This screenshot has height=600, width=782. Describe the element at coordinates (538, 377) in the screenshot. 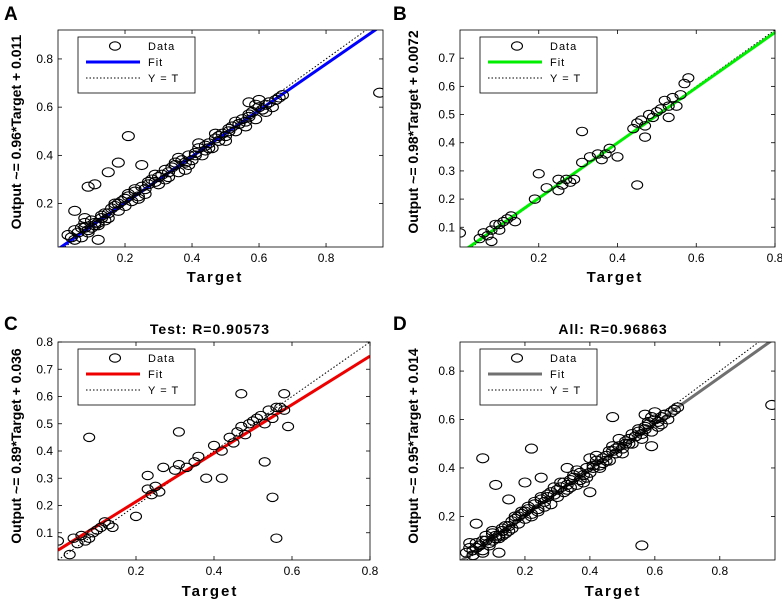

I see `legend-d: Data Fit Y = T` at that location.